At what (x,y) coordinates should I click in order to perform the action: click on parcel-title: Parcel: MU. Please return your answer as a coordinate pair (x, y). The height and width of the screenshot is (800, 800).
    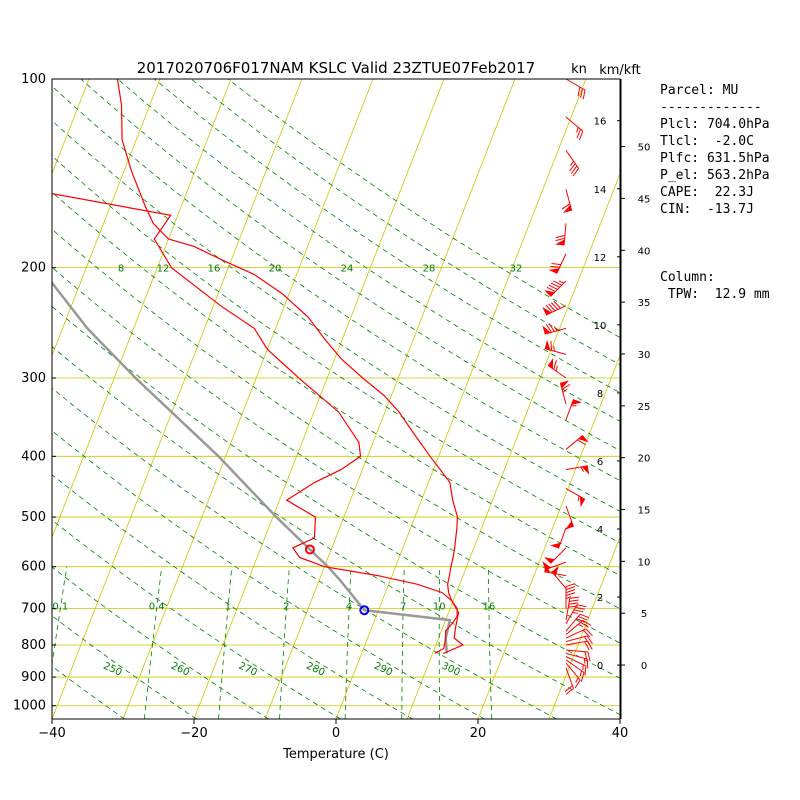
    Looking at the image, I should click on (699, 90).